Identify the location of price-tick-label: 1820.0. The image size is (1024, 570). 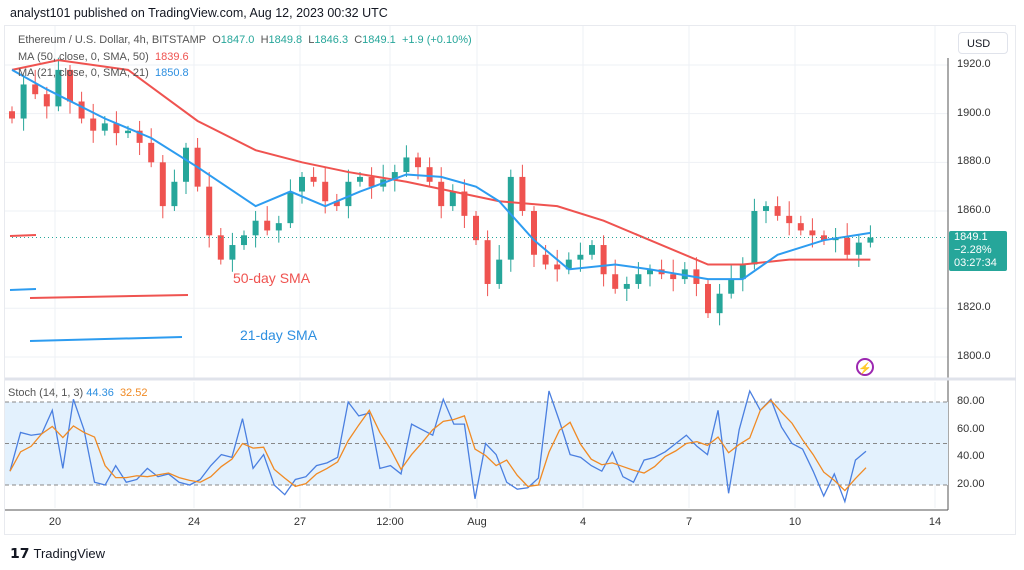
(974, 307).